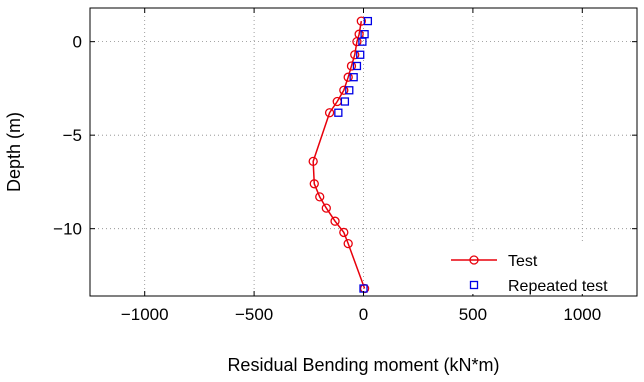 This screenshot has width=644, height=382. What do you see at coordinates (473, 314) in the screenshot?
I see `x-tick-label: 500` at bounding box center [473, 314].